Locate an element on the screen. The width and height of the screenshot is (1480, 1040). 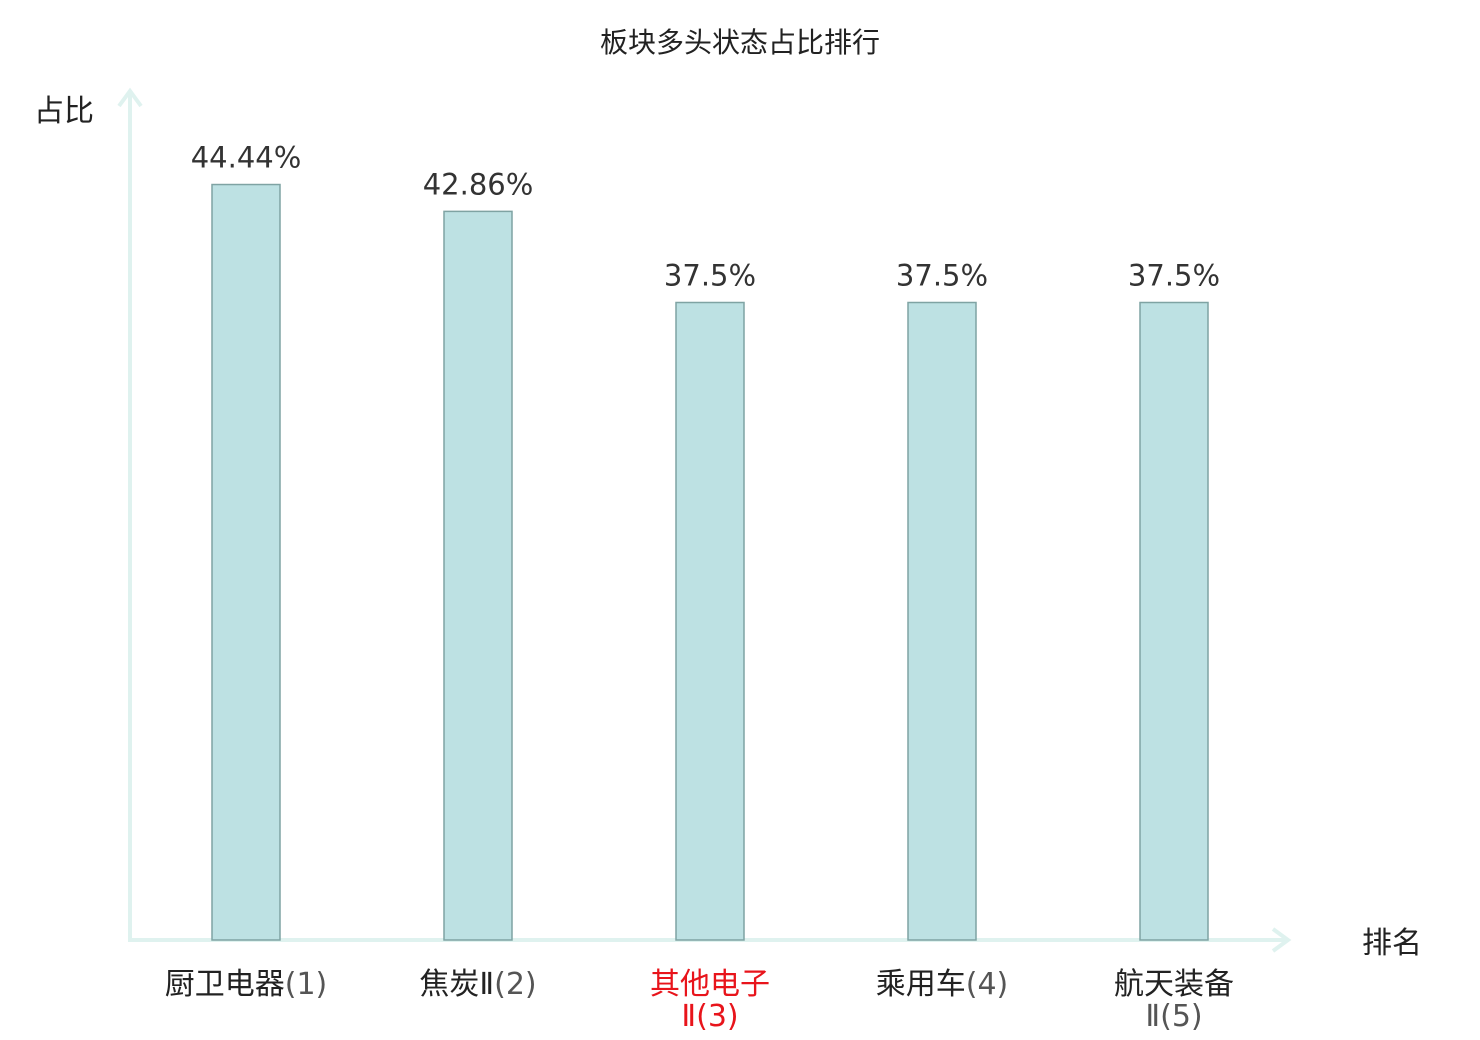
x-tick-label: 乘用车(4) is located at coordinates (942, 984).